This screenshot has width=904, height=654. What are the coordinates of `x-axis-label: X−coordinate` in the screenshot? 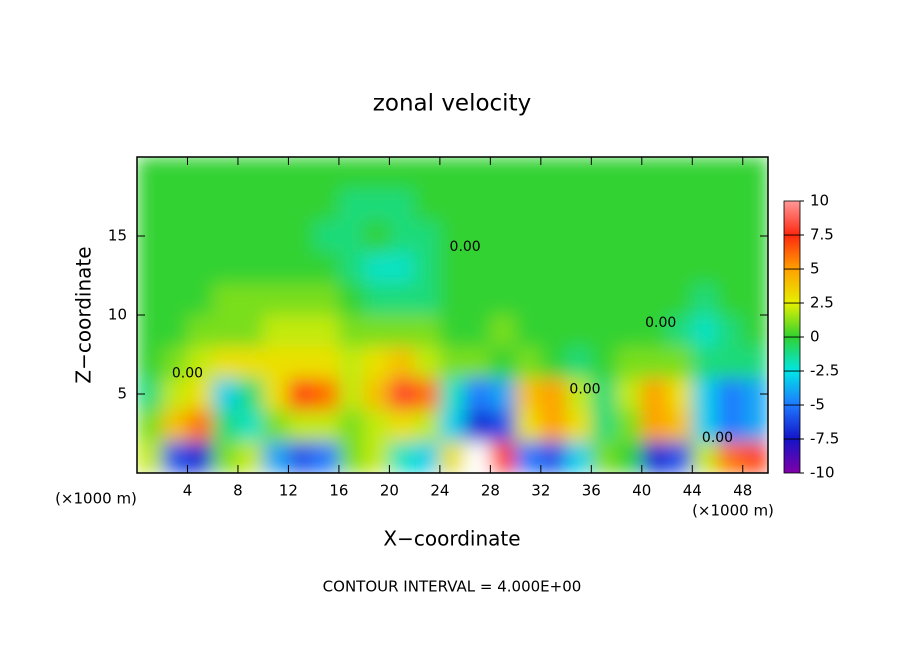 It's located at (451, 539).